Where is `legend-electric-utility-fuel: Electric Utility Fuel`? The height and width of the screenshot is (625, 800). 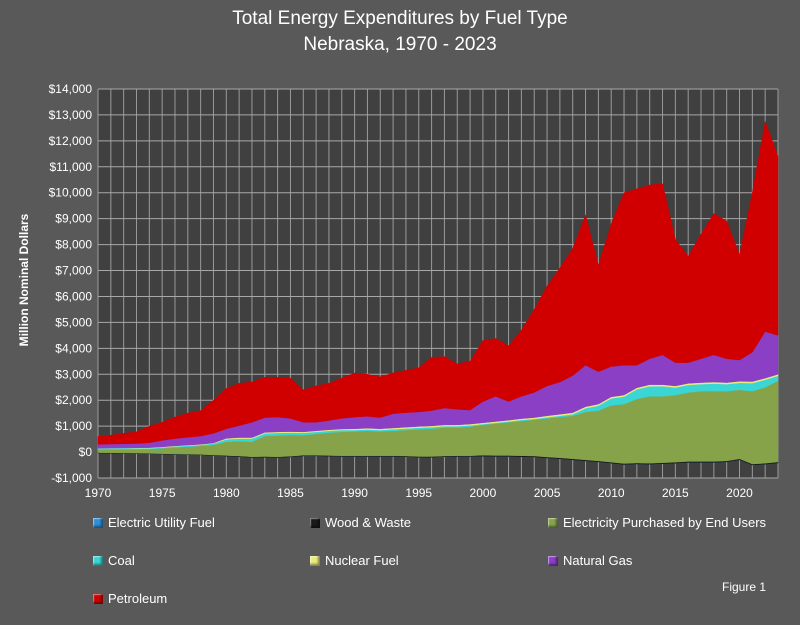
legend-electric-utility-fuel: Electric Utility Fuel is located at coordinates (154, 522).